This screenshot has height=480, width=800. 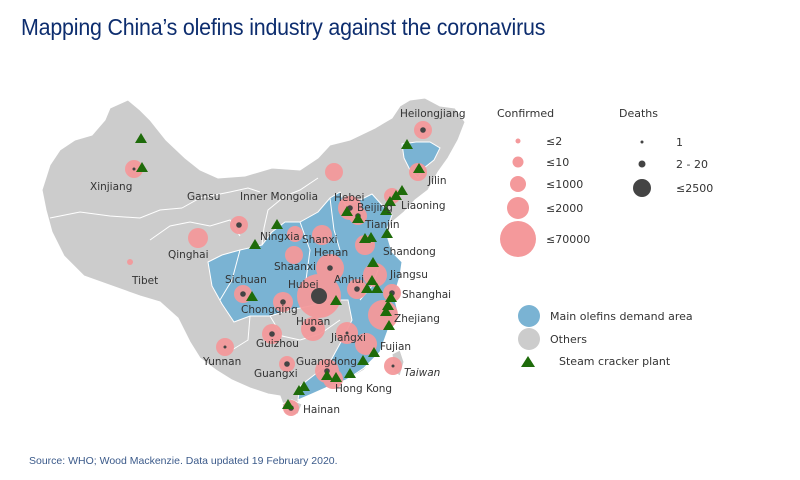 I want to click on legend-others-label: Others, so click(x=568, y=339).